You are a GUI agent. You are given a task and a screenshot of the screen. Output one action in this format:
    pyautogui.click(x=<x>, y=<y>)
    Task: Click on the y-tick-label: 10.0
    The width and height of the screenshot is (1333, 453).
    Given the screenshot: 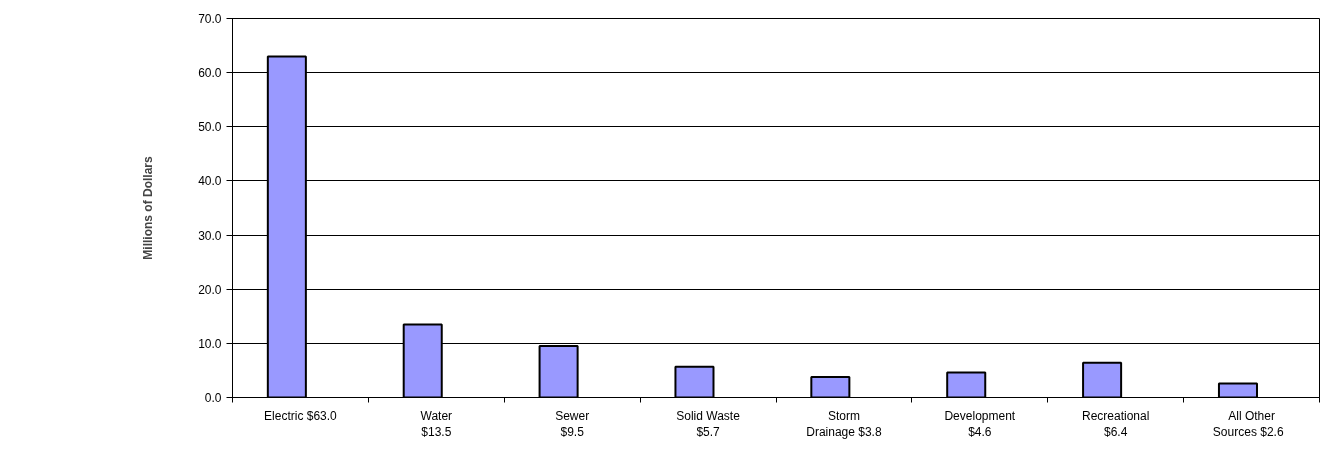 What is the action you would take?
    pyautogui.click(x=210, y=343)
    